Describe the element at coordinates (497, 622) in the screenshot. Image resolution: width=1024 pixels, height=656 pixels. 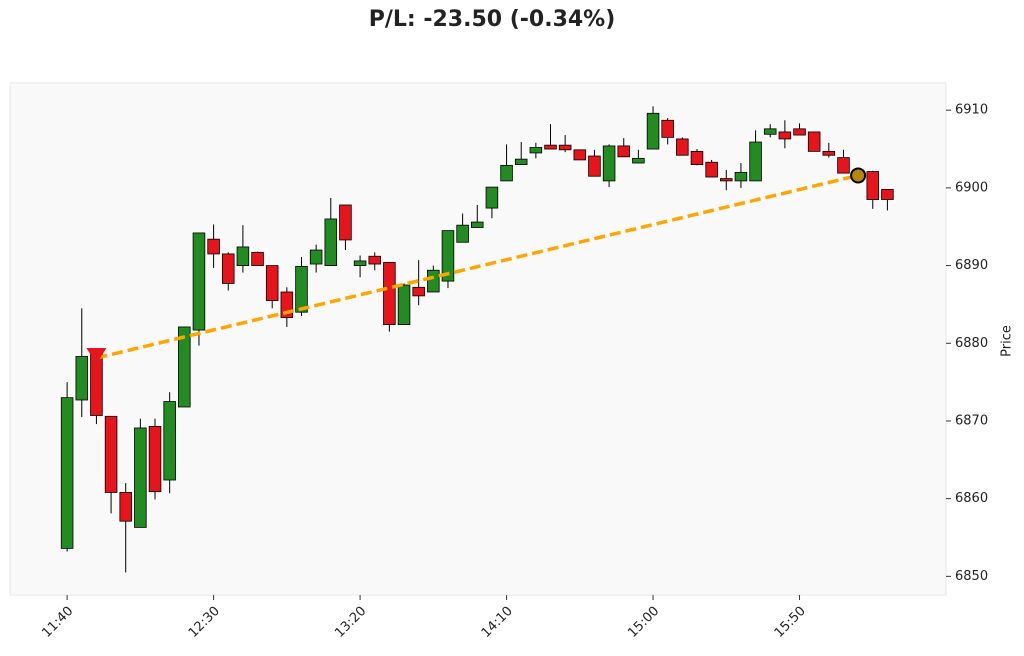
I see `x-tick-label: 14:10` at that location.